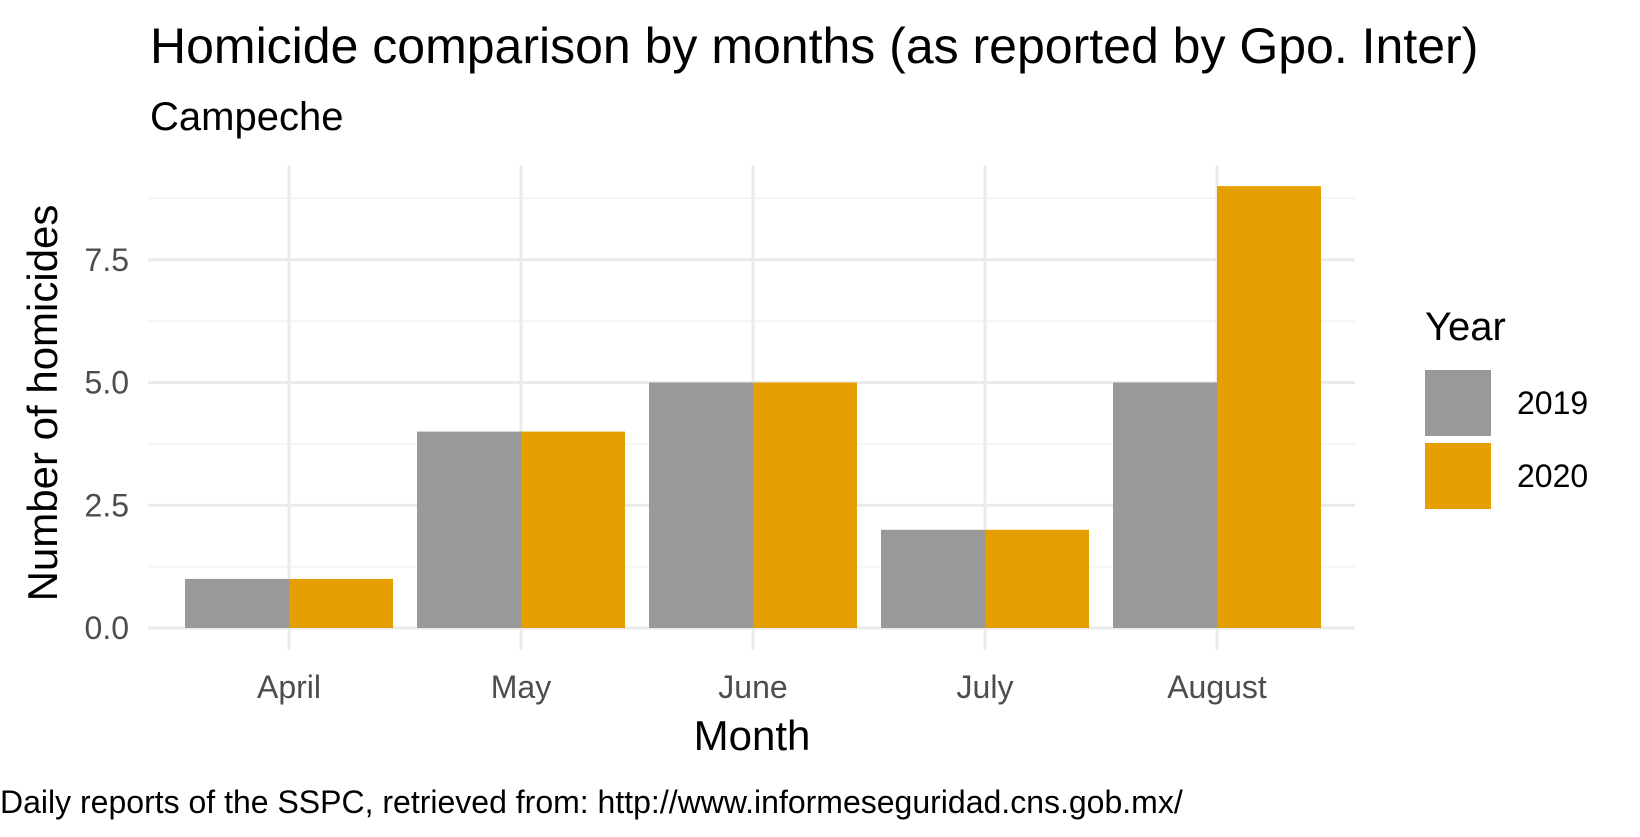 The image size is (1640, 837). I want to click on legend: Year 2019 2020, so click(1506, 407).